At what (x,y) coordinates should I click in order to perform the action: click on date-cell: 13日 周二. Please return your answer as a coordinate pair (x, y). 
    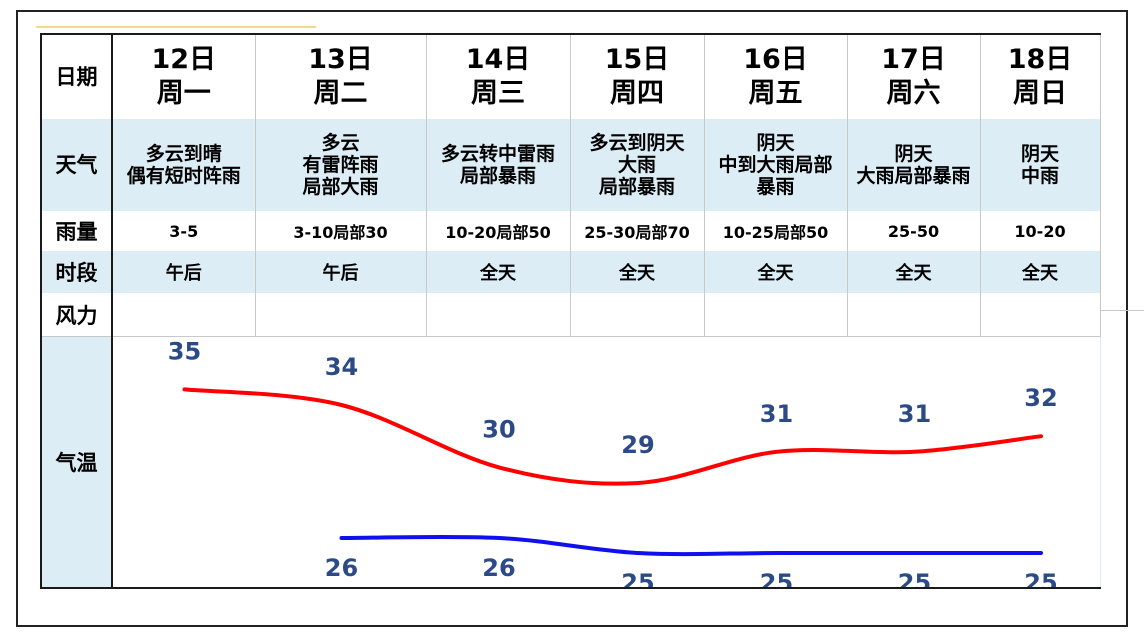
    Looking at the image, I should click on (340, 76).